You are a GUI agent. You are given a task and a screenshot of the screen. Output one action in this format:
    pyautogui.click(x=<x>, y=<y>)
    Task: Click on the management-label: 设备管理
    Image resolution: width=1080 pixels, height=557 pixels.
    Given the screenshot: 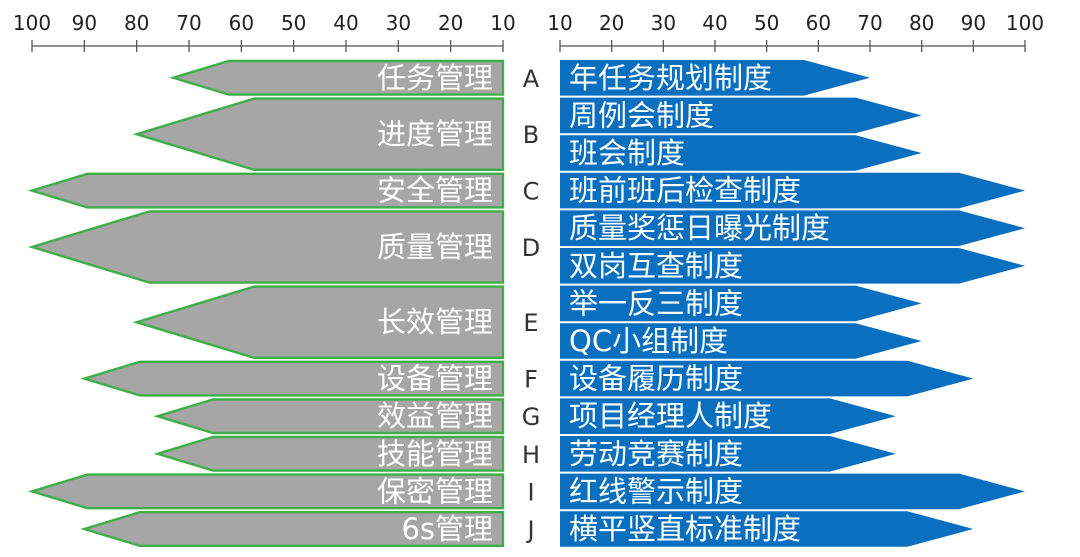 What is the action you would take?
    pyautogui.click(x=435, y=379)
    